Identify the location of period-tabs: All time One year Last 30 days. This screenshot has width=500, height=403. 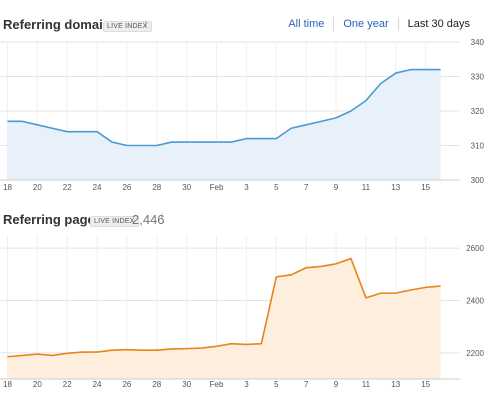
(379, 24).